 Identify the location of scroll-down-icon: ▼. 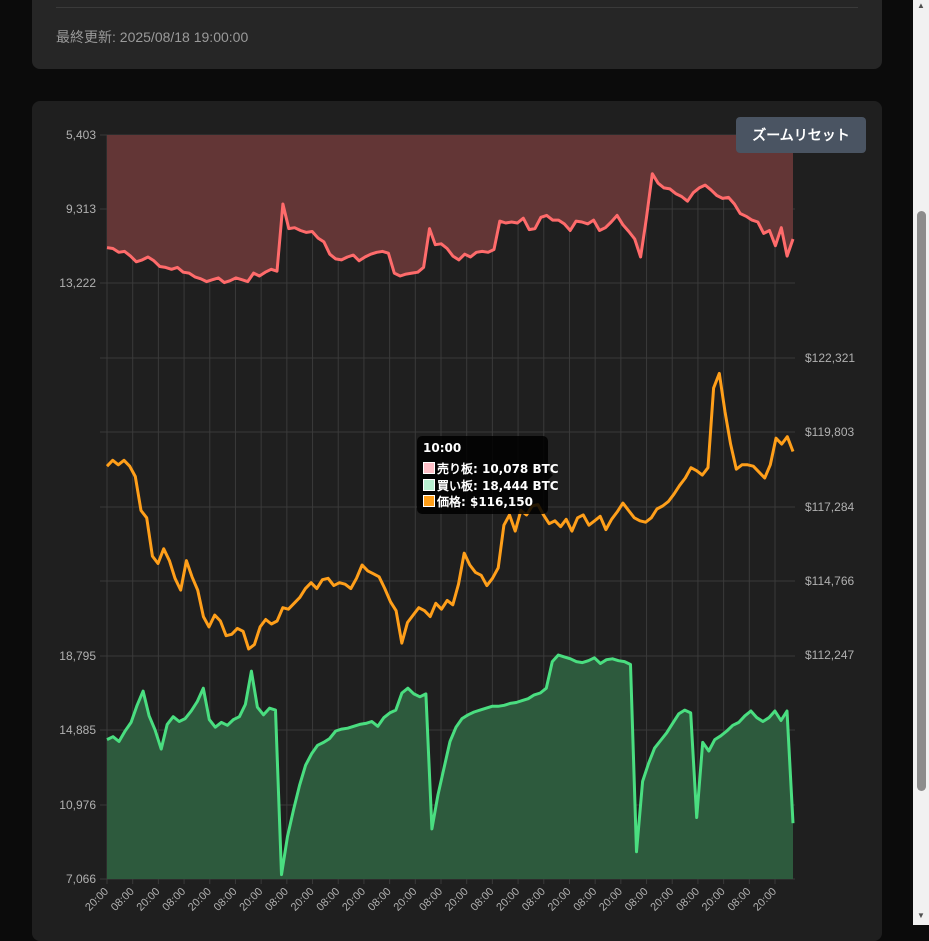
(921, 915).